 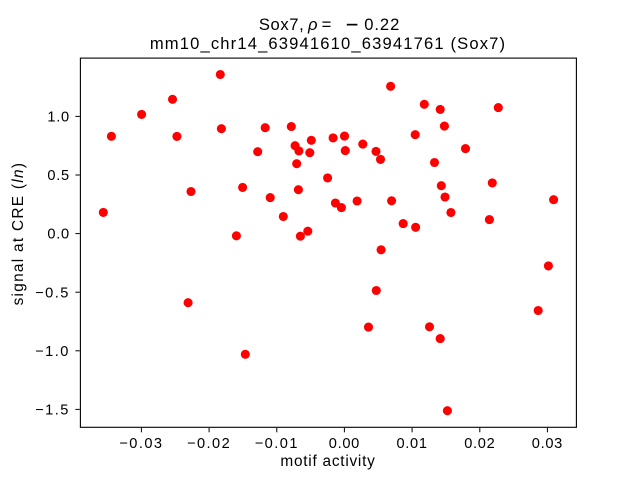 What do you see at coordinates (382, 24) in the screenshot?
I see `svg-text: 0.22` at bounding box center [382, 24].